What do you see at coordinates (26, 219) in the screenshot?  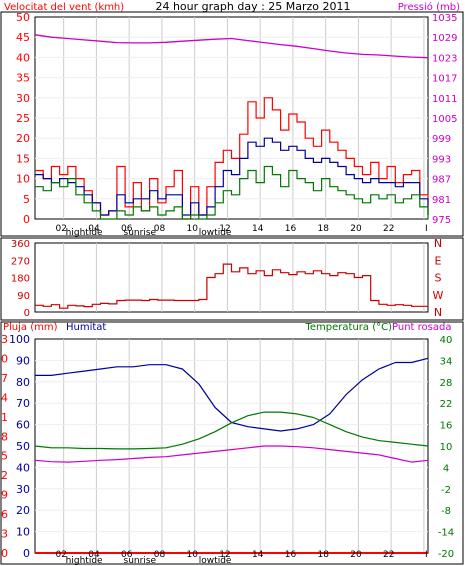 I see `left-tick-label: 0` at bounding box center [26, 219].